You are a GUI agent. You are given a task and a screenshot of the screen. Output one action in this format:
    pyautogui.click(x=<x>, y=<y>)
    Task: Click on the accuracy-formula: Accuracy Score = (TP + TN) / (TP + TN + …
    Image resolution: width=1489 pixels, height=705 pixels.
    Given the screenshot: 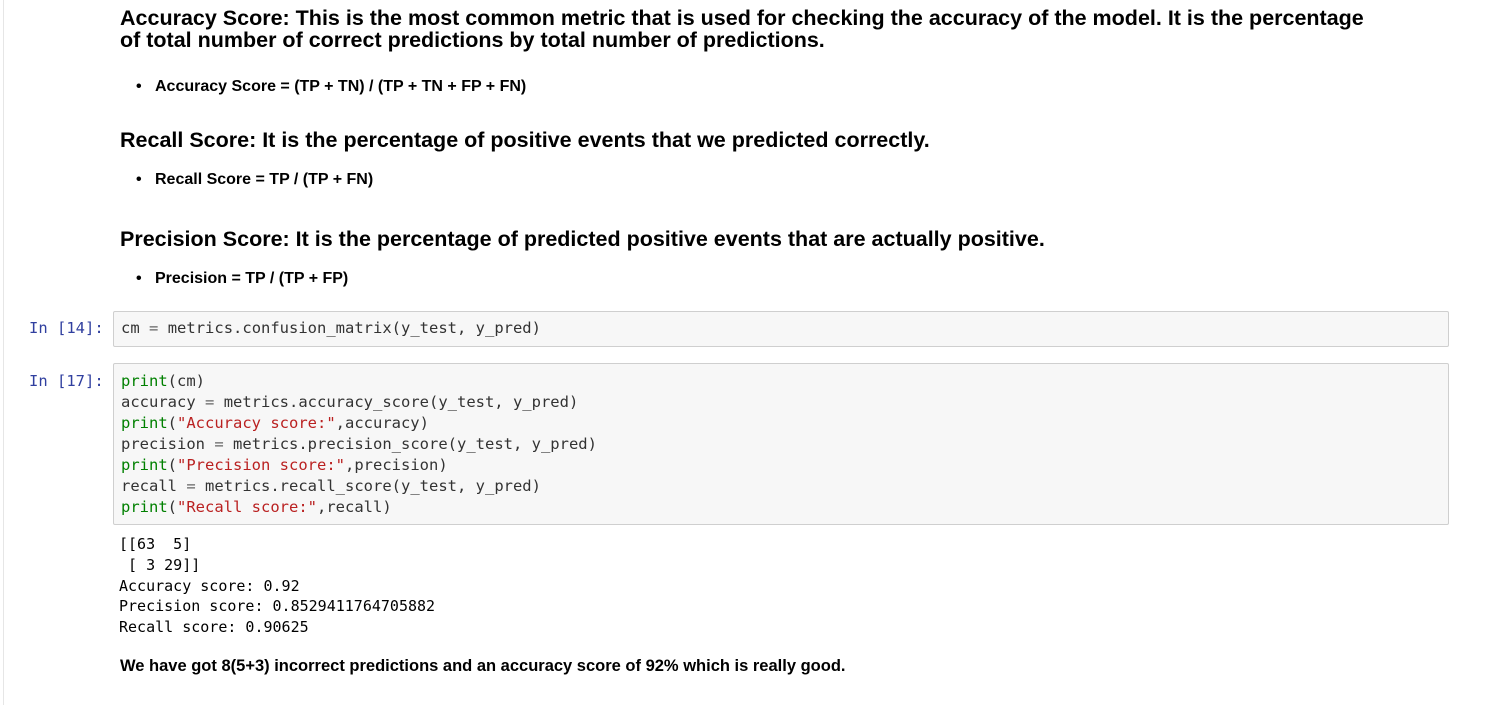 What is the action you would take?
    pyautogui.click(x=341, y=86)
    